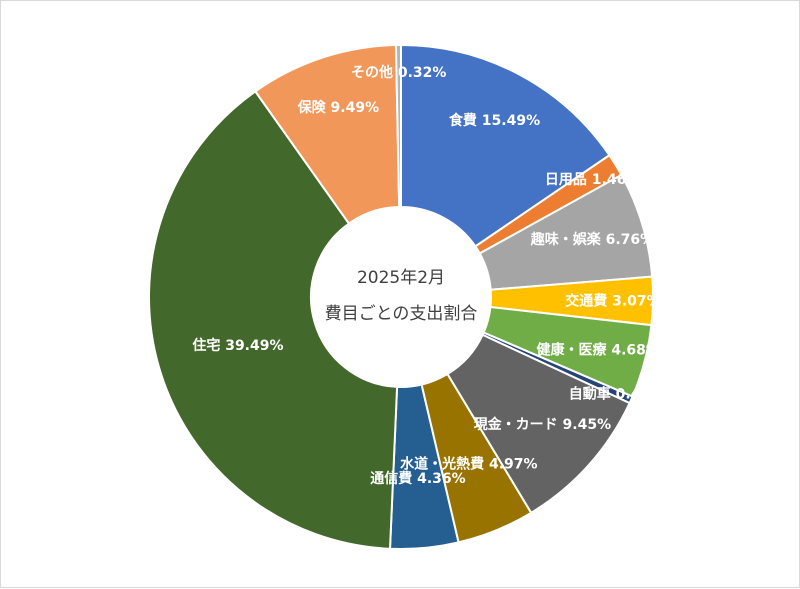 Image resolution: width=800 pixels, height=589 pixels. What do you see at coordinates (417, 478) in the screenshot?
I see `slice-label-9: 通信費 4.36%` at bounding box center [417, 478].